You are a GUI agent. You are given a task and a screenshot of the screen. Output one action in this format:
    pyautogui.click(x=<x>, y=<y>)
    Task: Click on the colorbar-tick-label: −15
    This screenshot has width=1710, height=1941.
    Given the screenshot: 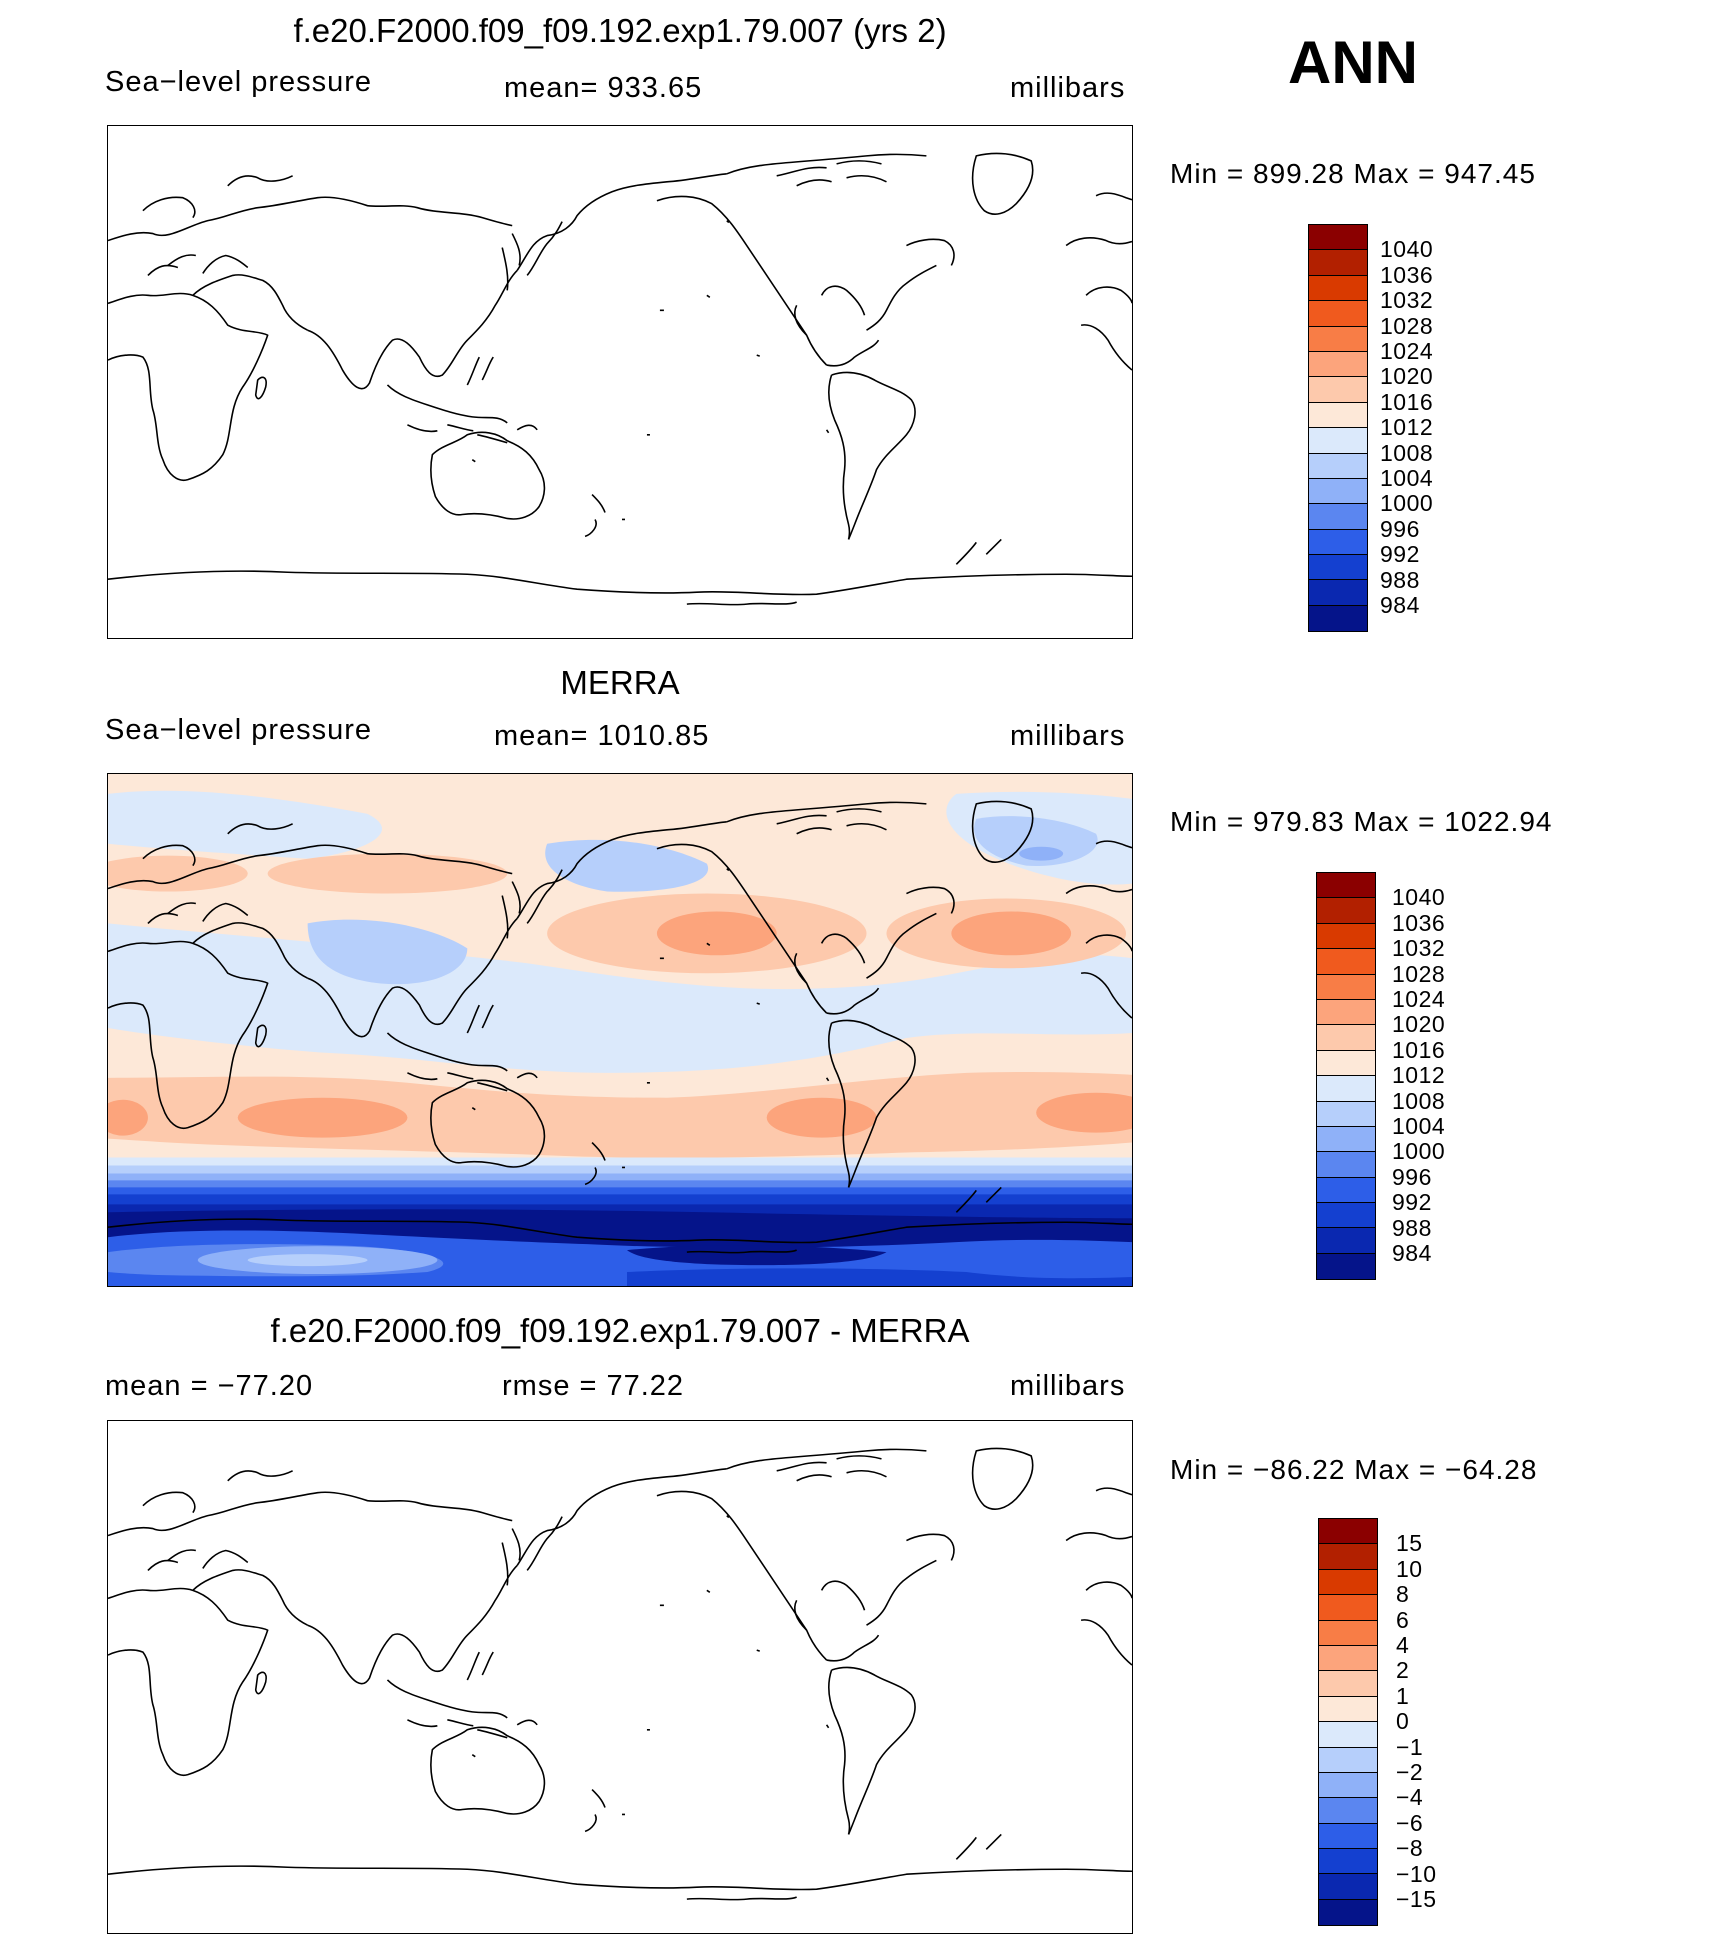 What is the action you would take?
    pyautogui.click(x=1416, y=1899)
    